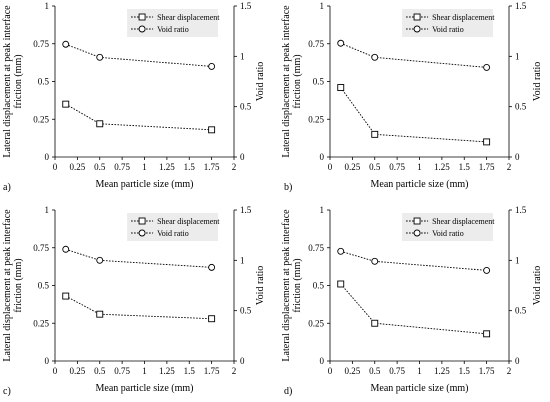  I want to click on series-shear-displacement, so click(139, 307).